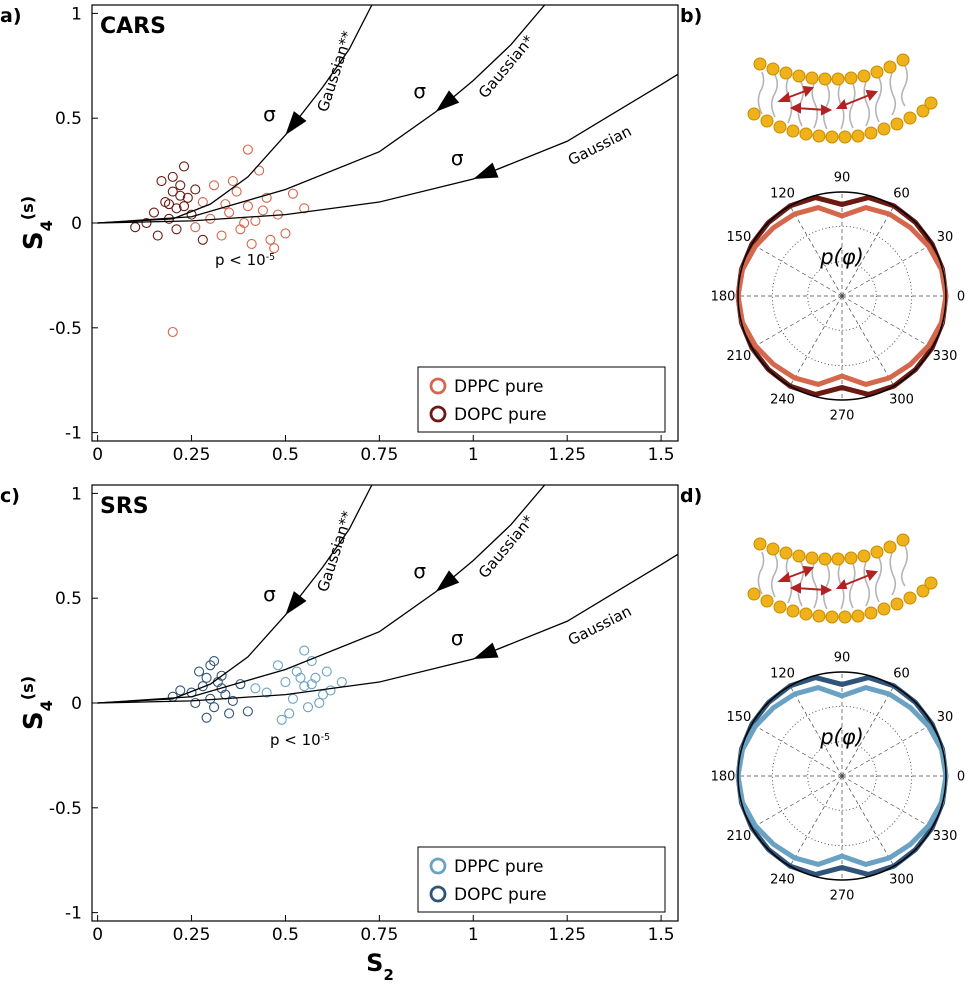 Image resolution: width=976 pixels, height=992 pixels. I want to click on angle-tick-label: 210, so click(739, 356).